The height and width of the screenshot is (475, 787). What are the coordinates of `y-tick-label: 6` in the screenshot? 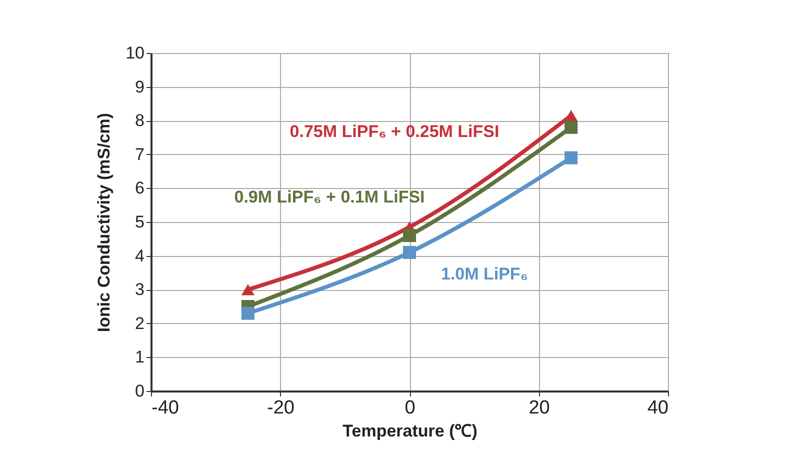 It's located at (139, 188).